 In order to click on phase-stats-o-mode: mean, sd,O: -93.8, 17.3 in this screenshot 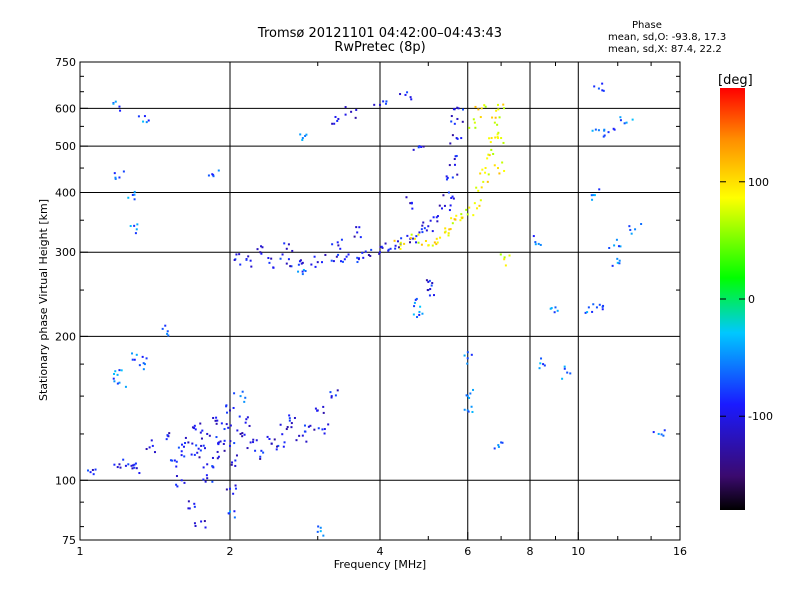, I will do `click(667, 37)`.